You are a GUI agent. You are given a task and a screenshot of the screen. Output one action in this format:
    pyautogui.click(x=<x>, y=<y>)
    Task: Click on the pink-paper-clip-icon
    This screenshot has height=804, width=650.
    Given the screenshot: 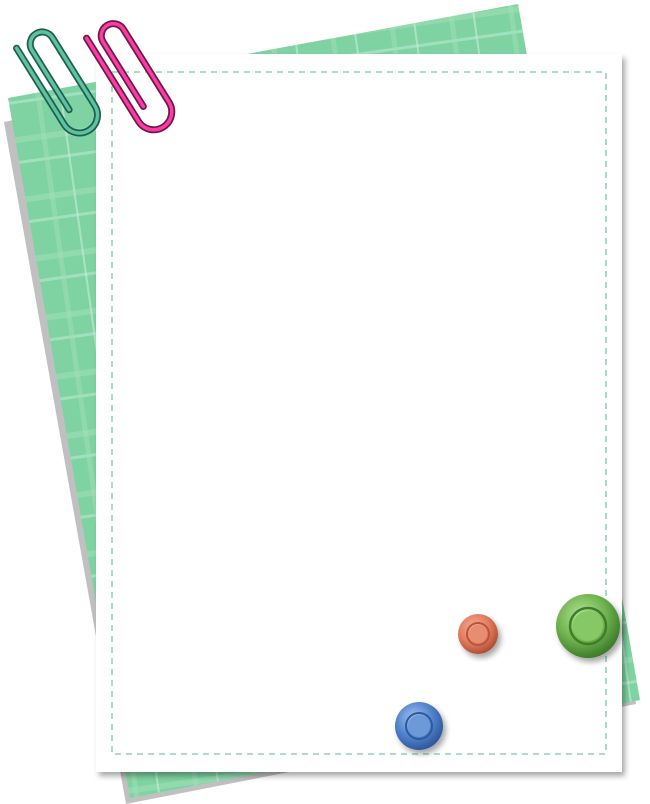 What is the action you would take?
    pyautogui.click(x=129, y=77)
    